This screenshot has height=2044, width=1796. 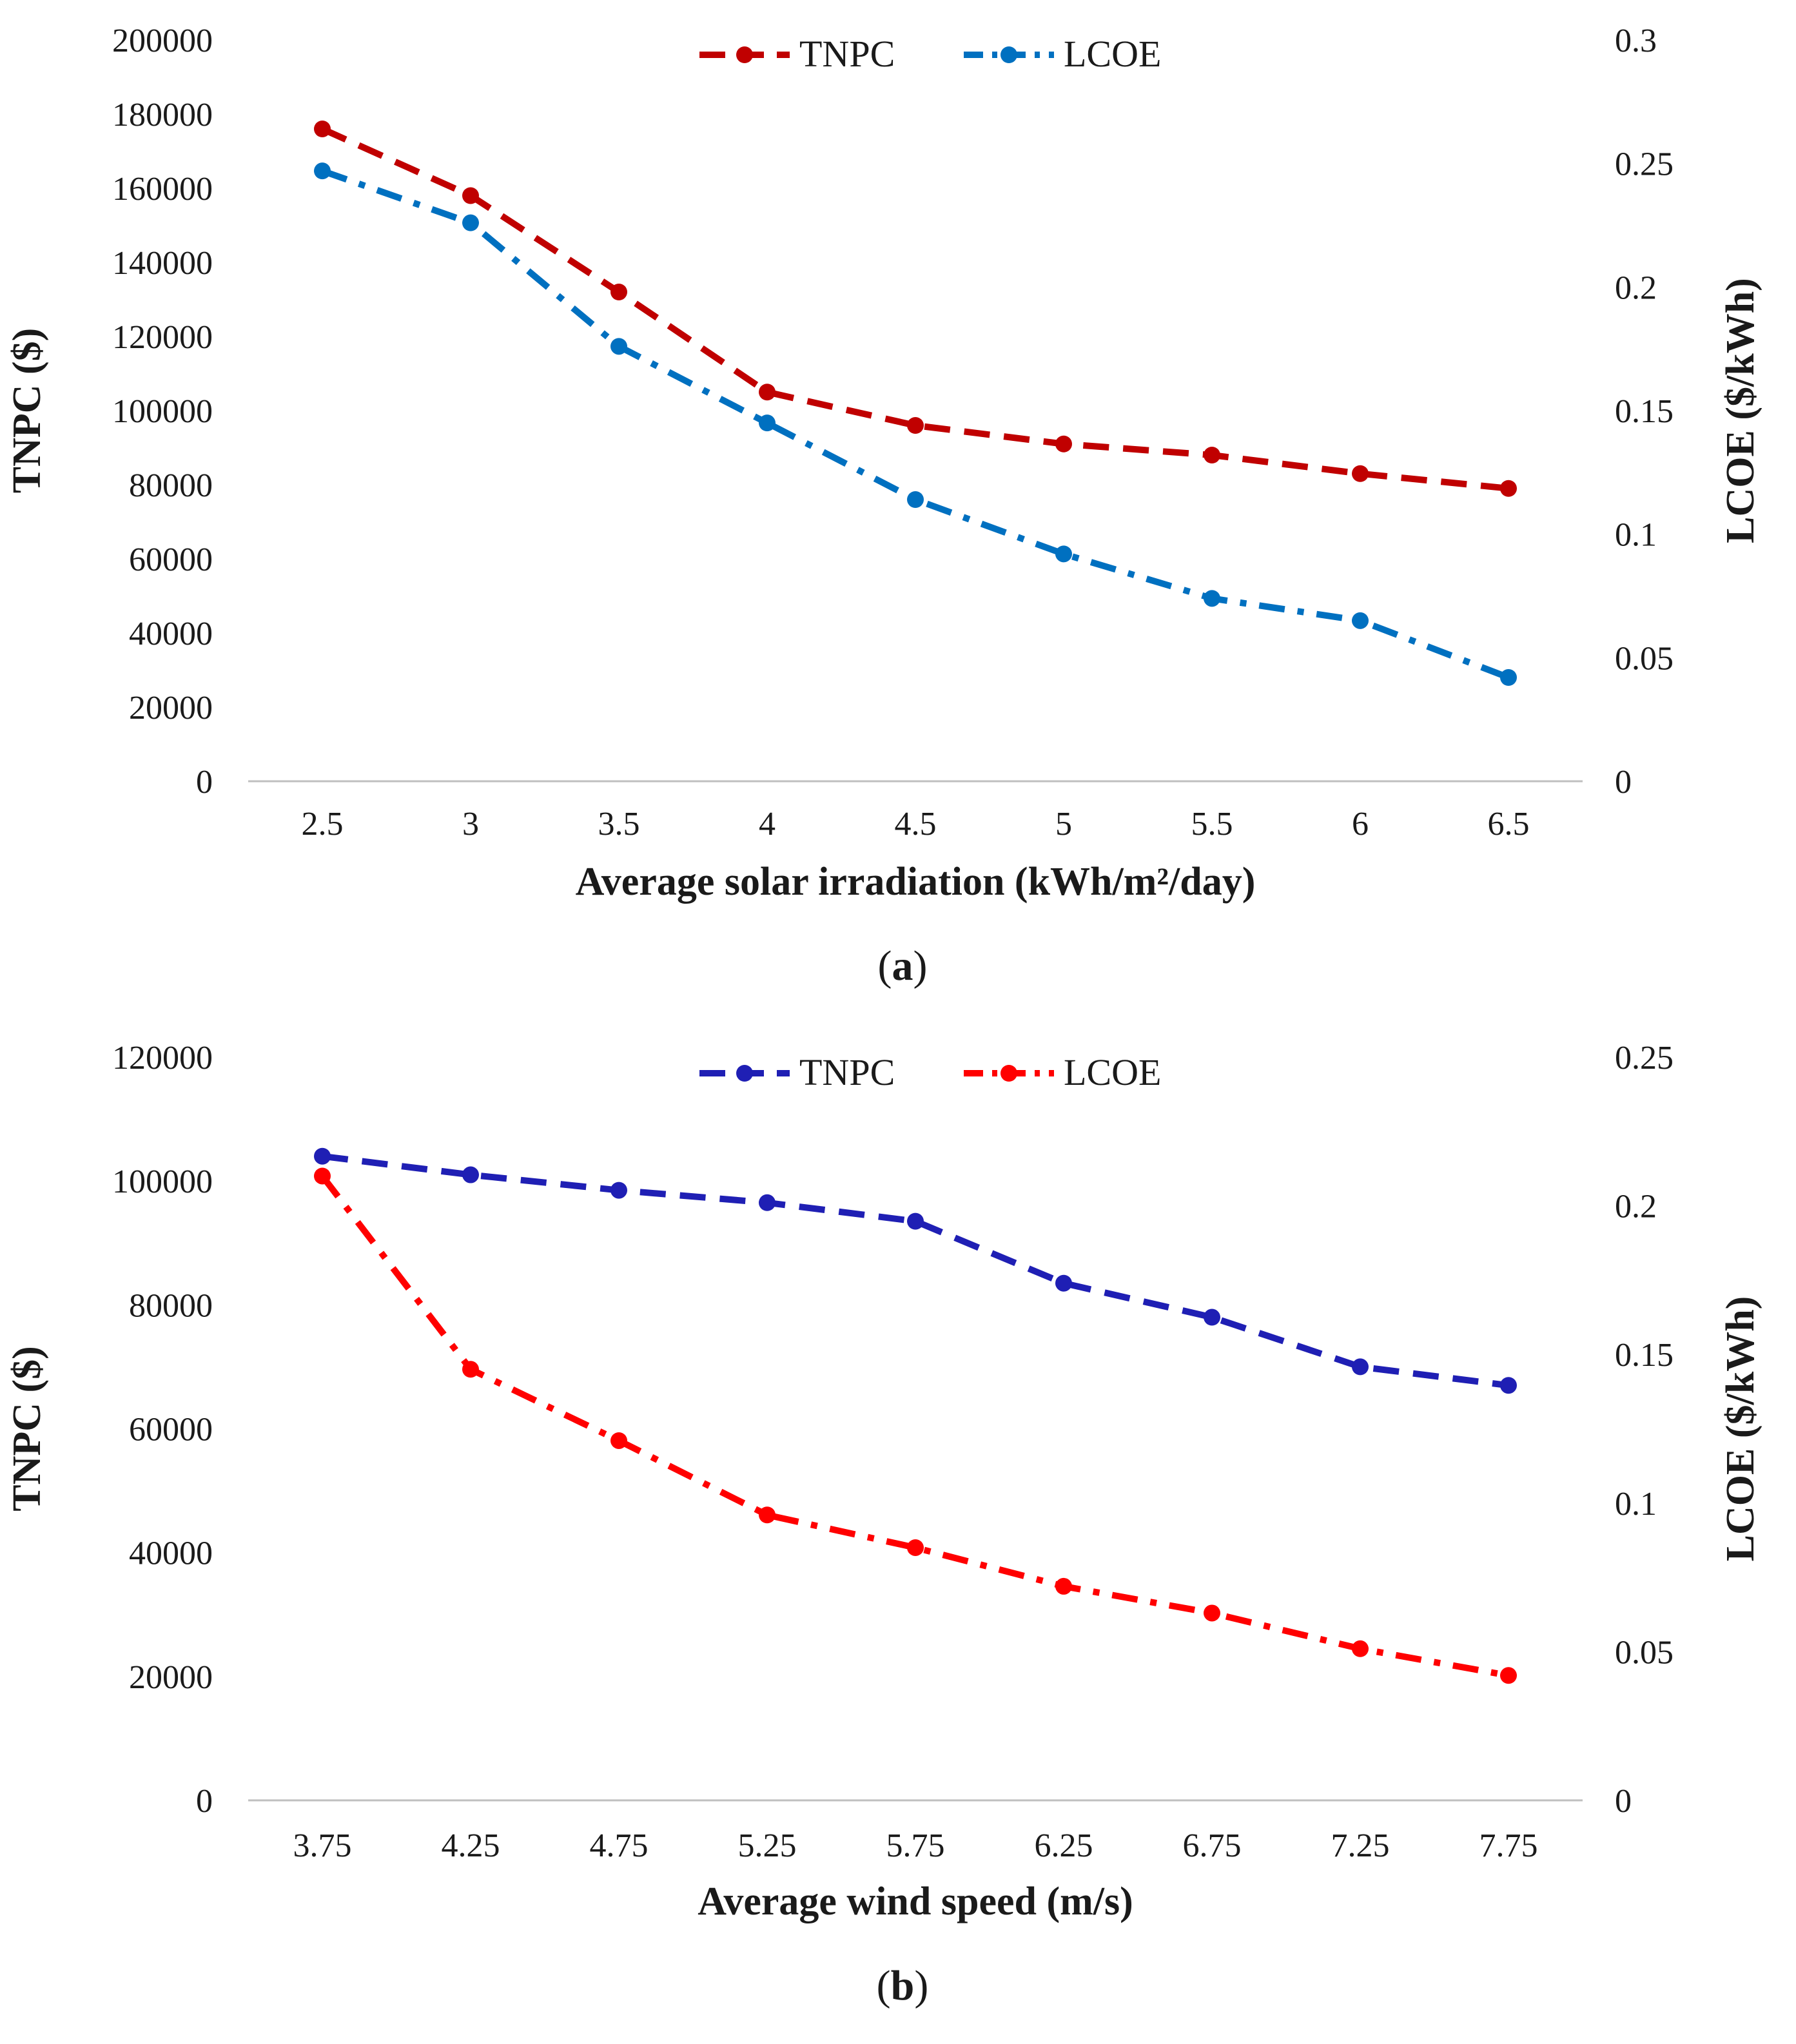 I want to click on x-tick-label: 5.75, so click(x=915, y=1845).